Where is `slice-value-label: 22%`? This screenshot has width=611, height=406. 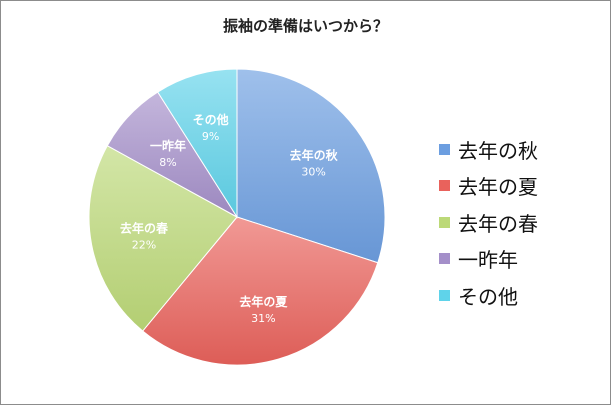 slice-value-label: 22% is located at coordinates (144, 245).